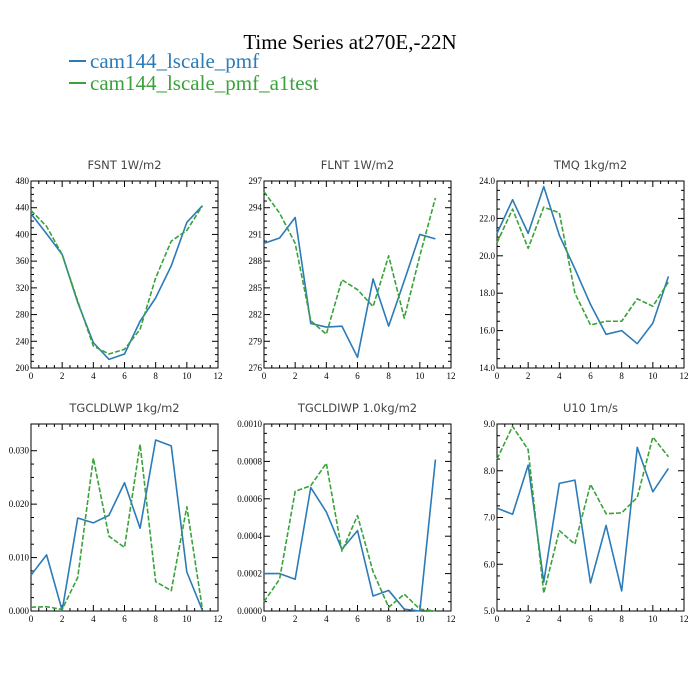 This screenshot has width=700, height=700. I want to click on chart-panel-6: U10 1m/s 0 2 4 6 8 10 12 5.0 6.0 7.0 8.0 9.0, so click(586, 512).